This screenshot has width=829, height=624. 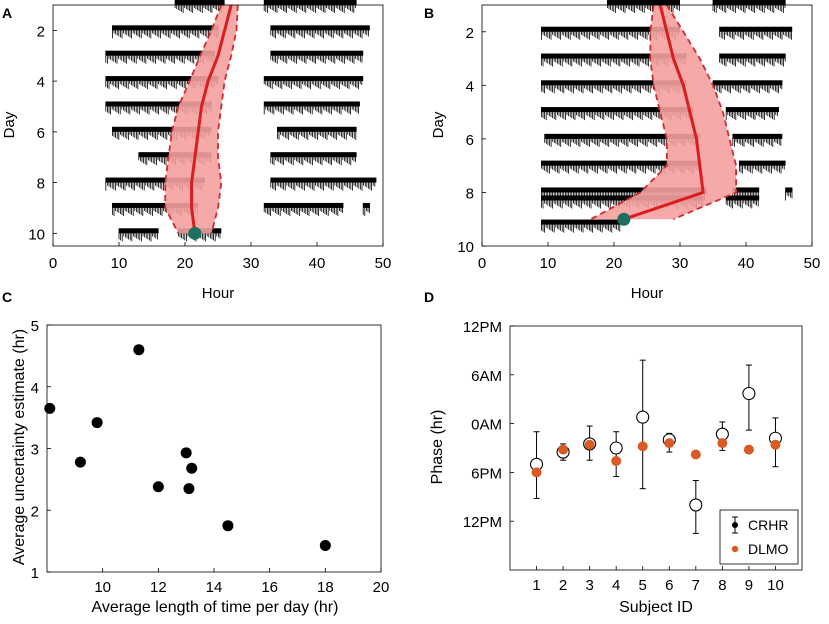 I want to click on panel-d-x-tick-label: 10, so click(x=775, y=585).